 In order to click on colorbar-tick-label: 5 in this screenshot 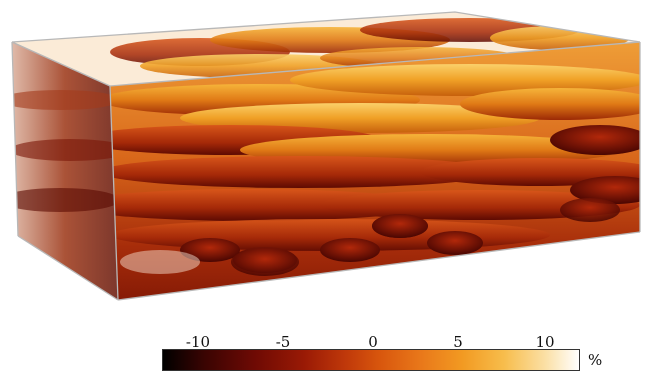, I will do `click(458, 342)`.